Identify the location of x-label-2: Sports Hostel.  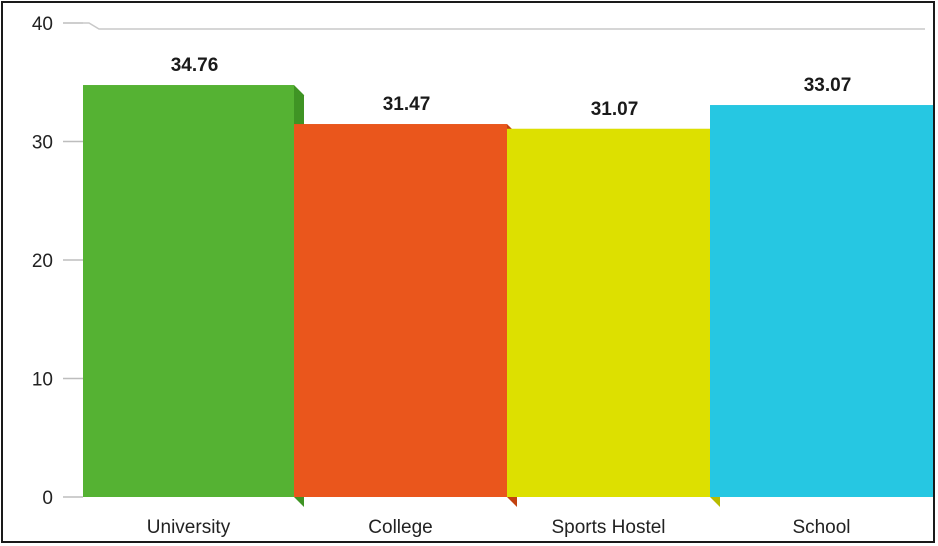
(608, 527).